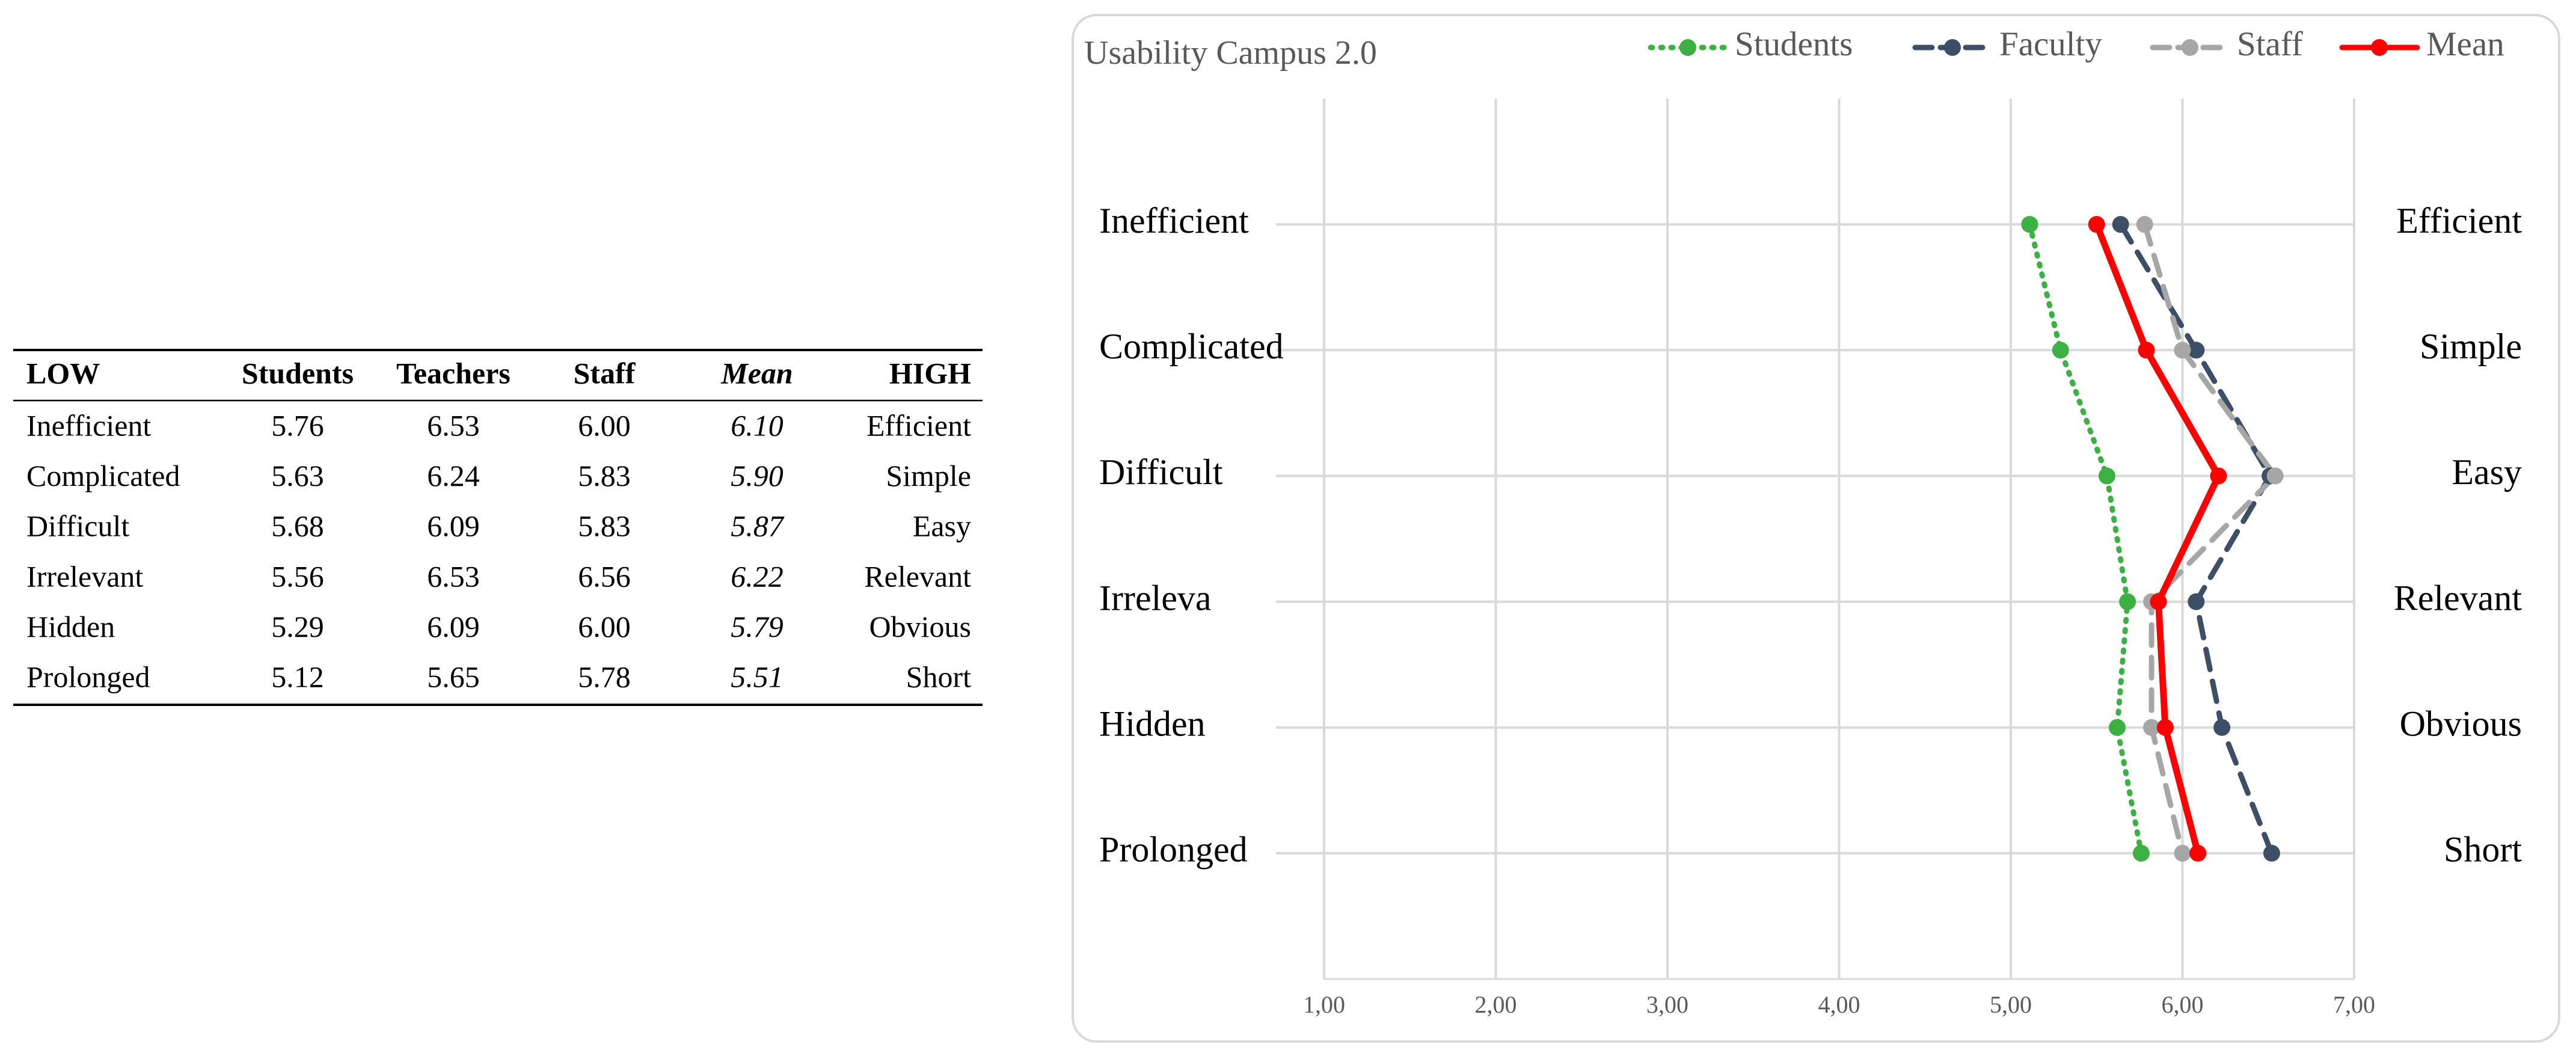  Describe the element at coordinates (298, 373) in the screenshot. I see `table-header-cell: Students` at that location.